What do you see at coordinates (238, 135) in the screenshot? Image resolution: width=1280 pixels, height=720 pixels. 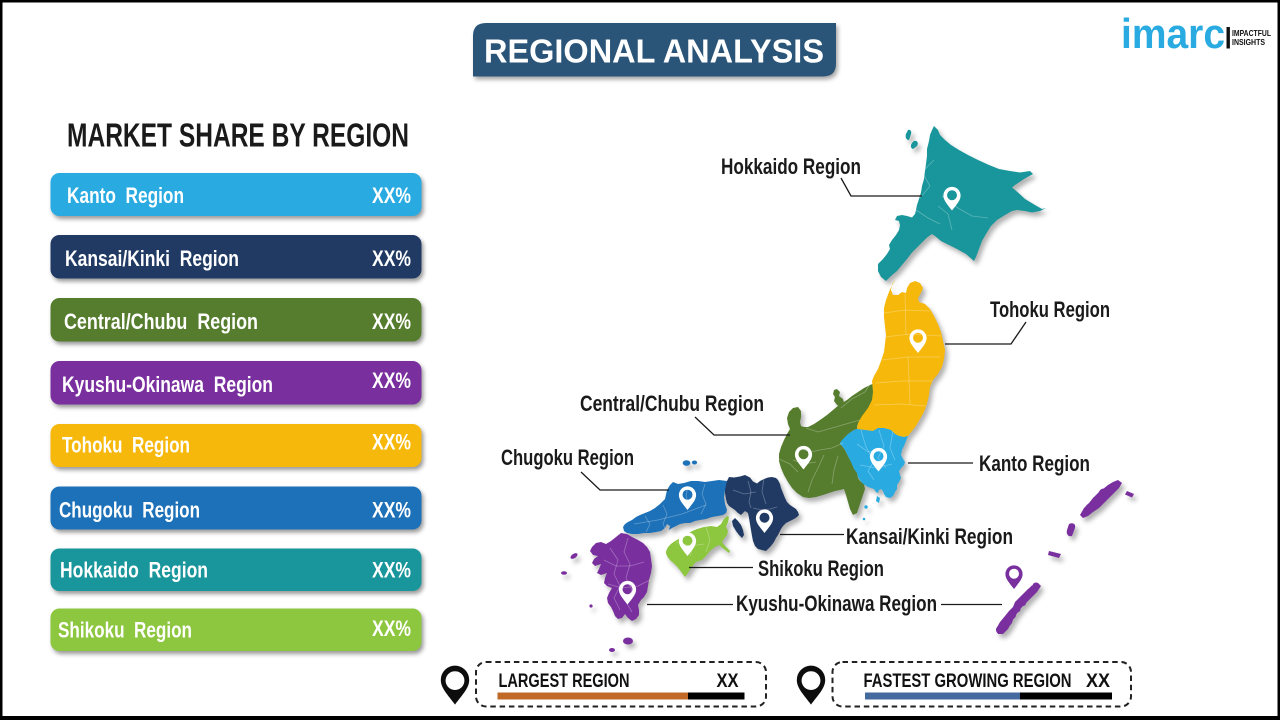 I see `svg-text: MARKET SHARE BY REGION` at bounding box center [238, 135].